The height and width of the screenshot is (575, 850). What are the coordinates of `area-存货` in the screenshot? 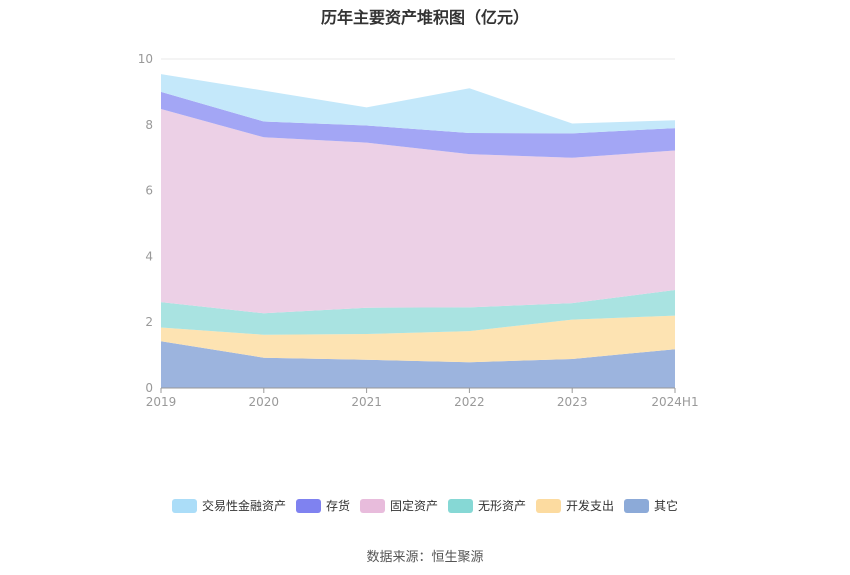 It's located at (418, 124).